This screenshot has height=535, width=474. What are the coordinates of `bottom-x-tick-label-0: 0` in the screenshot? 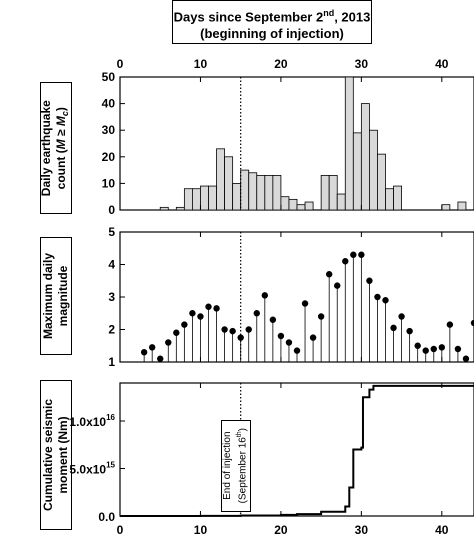 It's located at (120, 529).